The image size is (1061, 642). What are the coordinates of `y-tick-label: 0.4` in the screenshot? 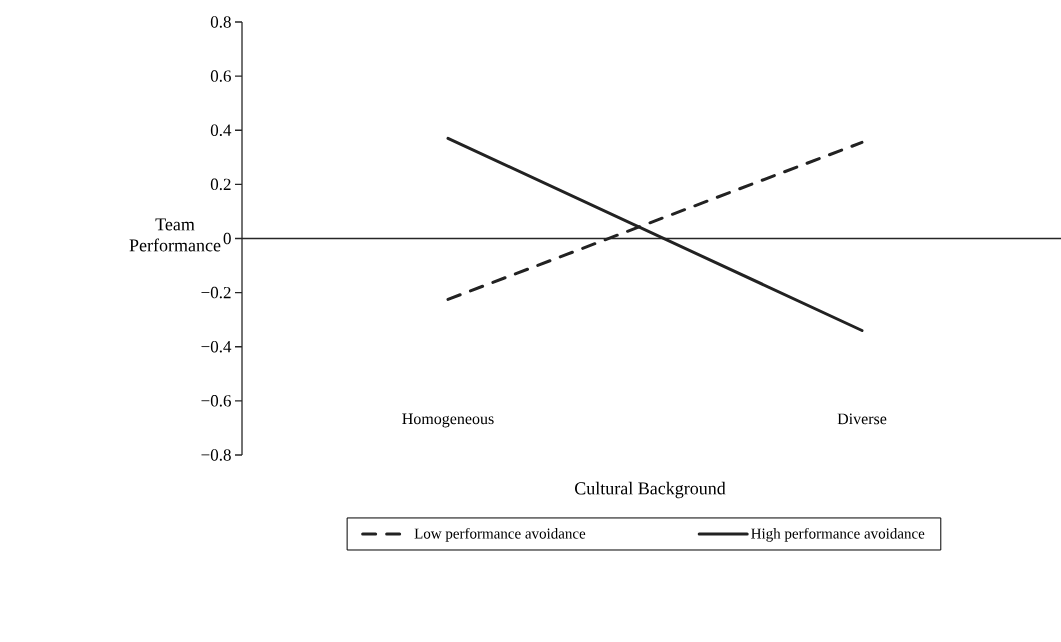 It's located at (221, 130).